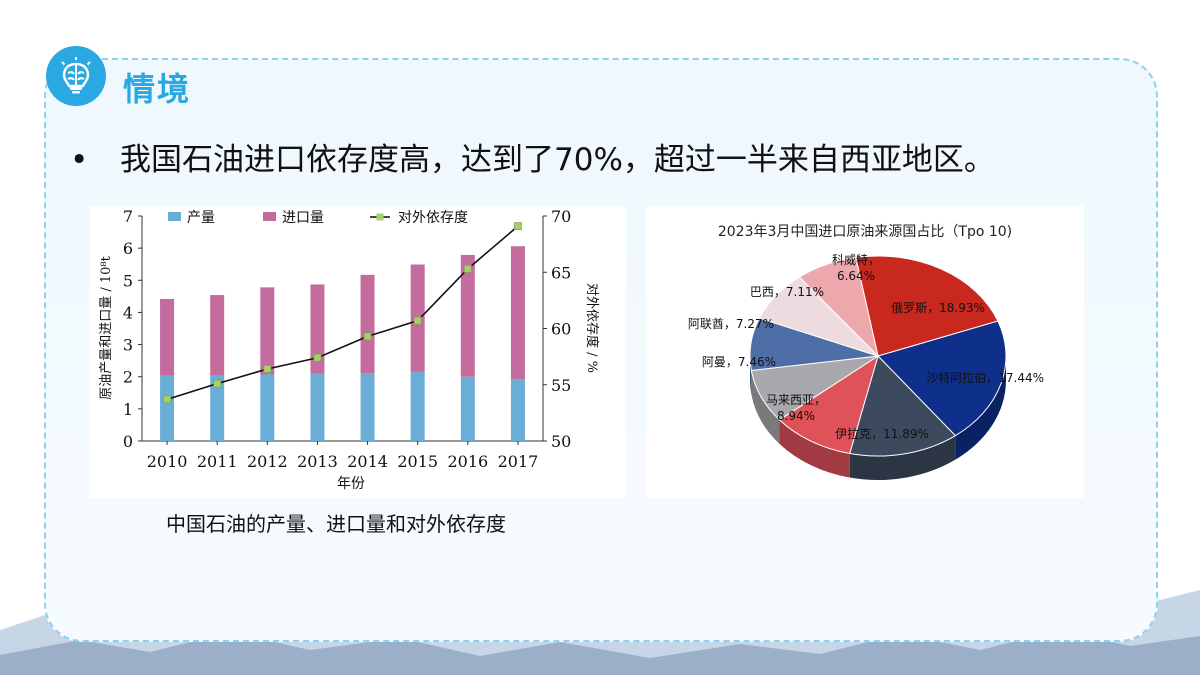 The width and height of the screenshot is (1200, 675). Describe the element at coordinates (557, 160) in the screenshot. I see `bullet-text: 我国石油进口依存度高，达到了70%，超过一半来自西亚地区。` at that location.